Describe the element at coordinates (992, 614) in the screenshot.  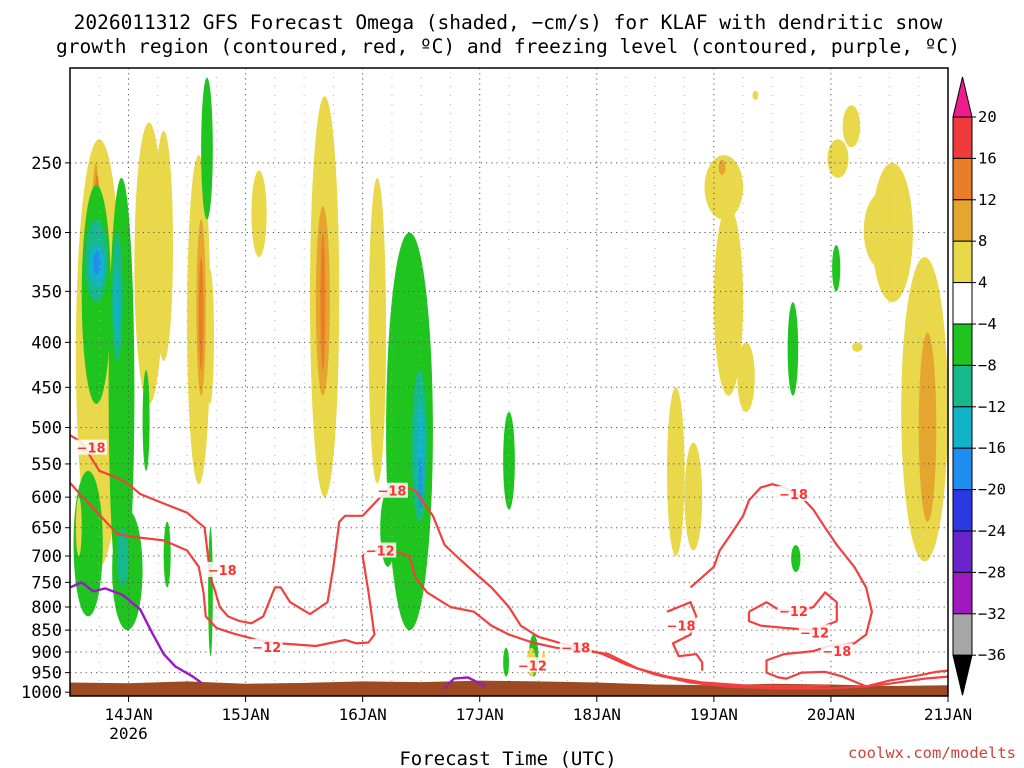
I see `colorbar-tick-label: −32` at that location.